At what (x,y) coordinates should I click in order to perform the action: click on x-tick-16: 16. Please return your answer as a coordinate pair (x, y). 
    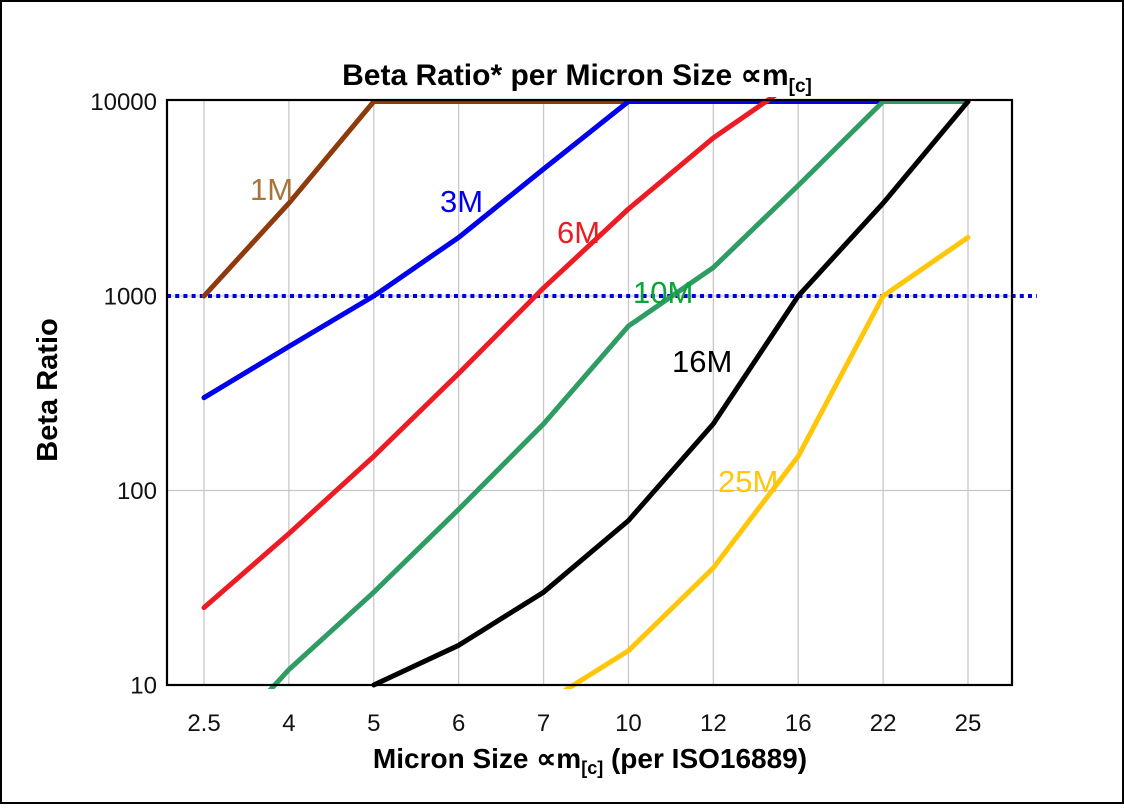
    Looking at the image, I should click on (798, 723).